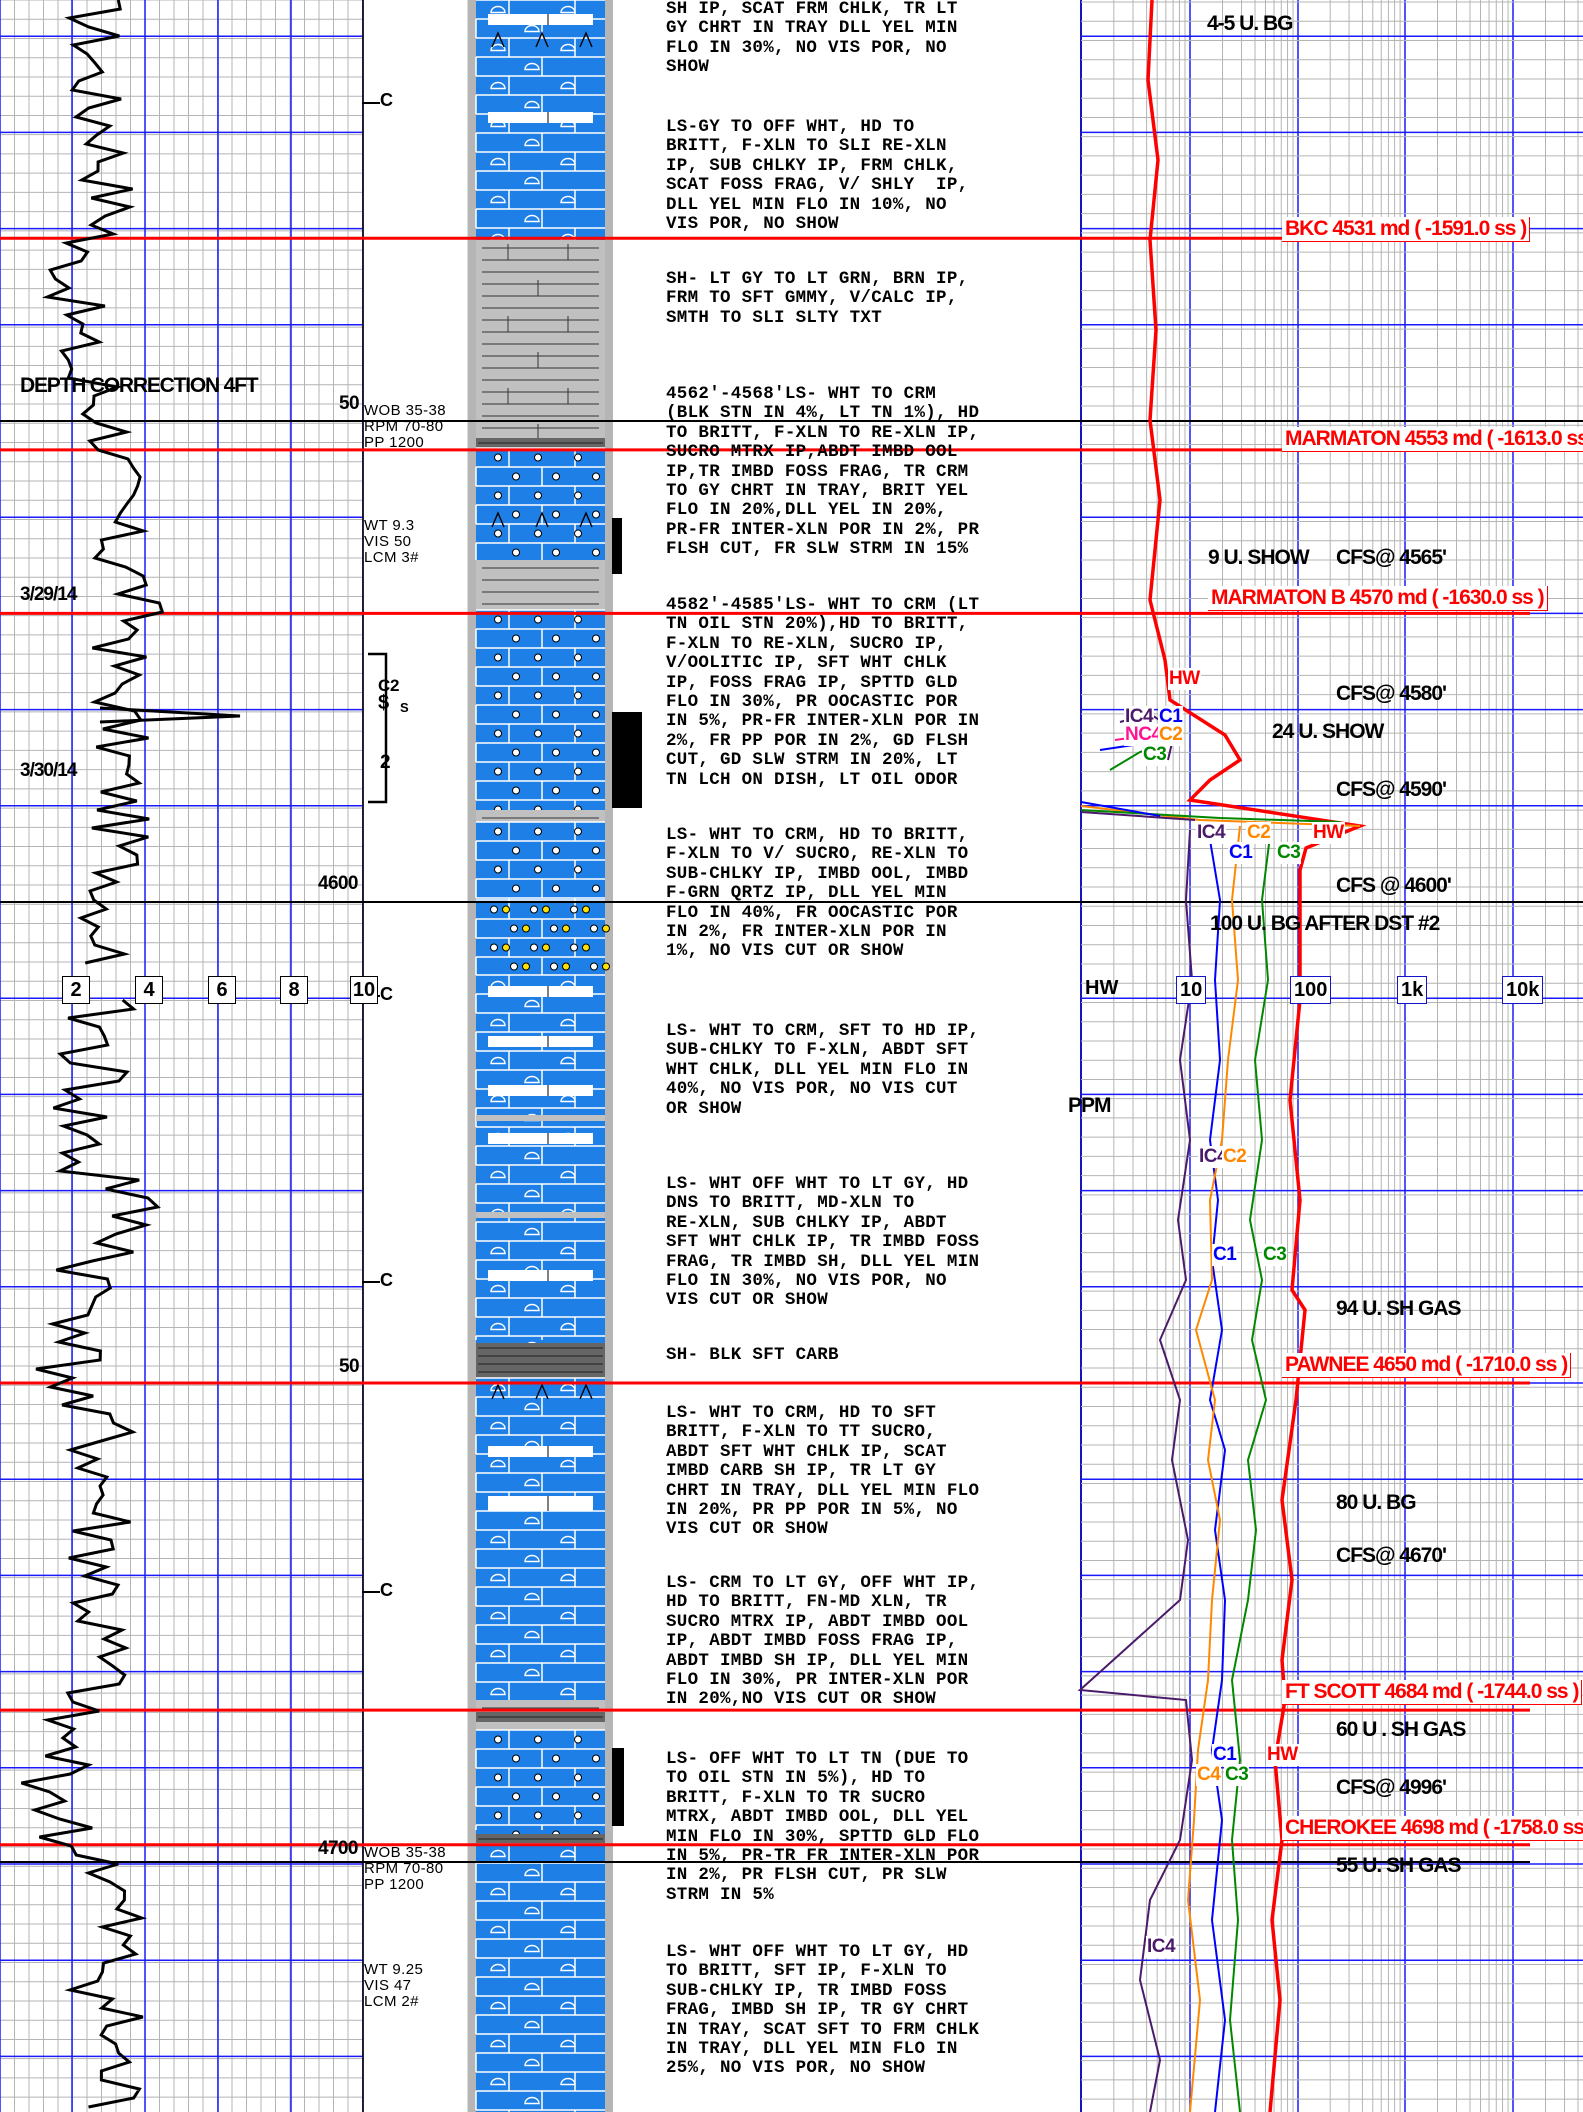 This screenshot has height=2112, width=1583. What do you see at coordinates (222, 990) in the screenshot?
I see `gamma-scale-6: 6` at bounding box center [222, 990].